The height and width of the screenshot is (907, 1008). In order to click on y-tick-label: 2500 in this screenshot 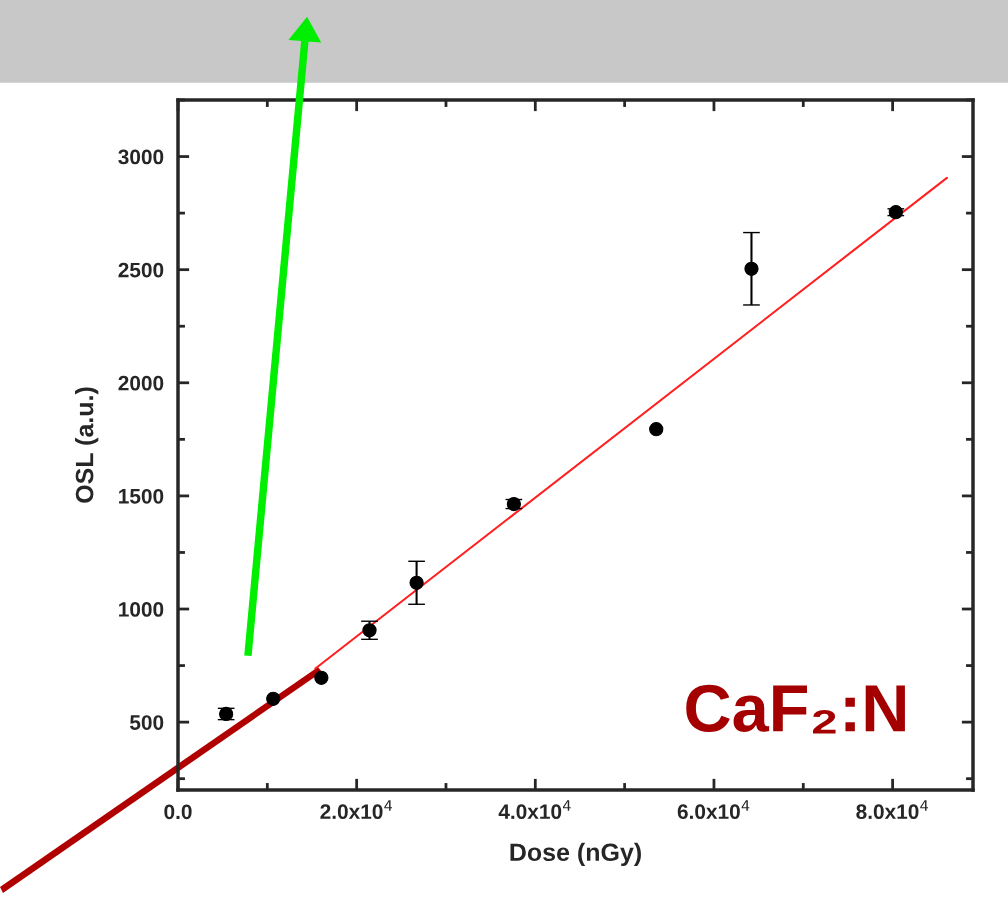, I will do `click(141, 270)`.